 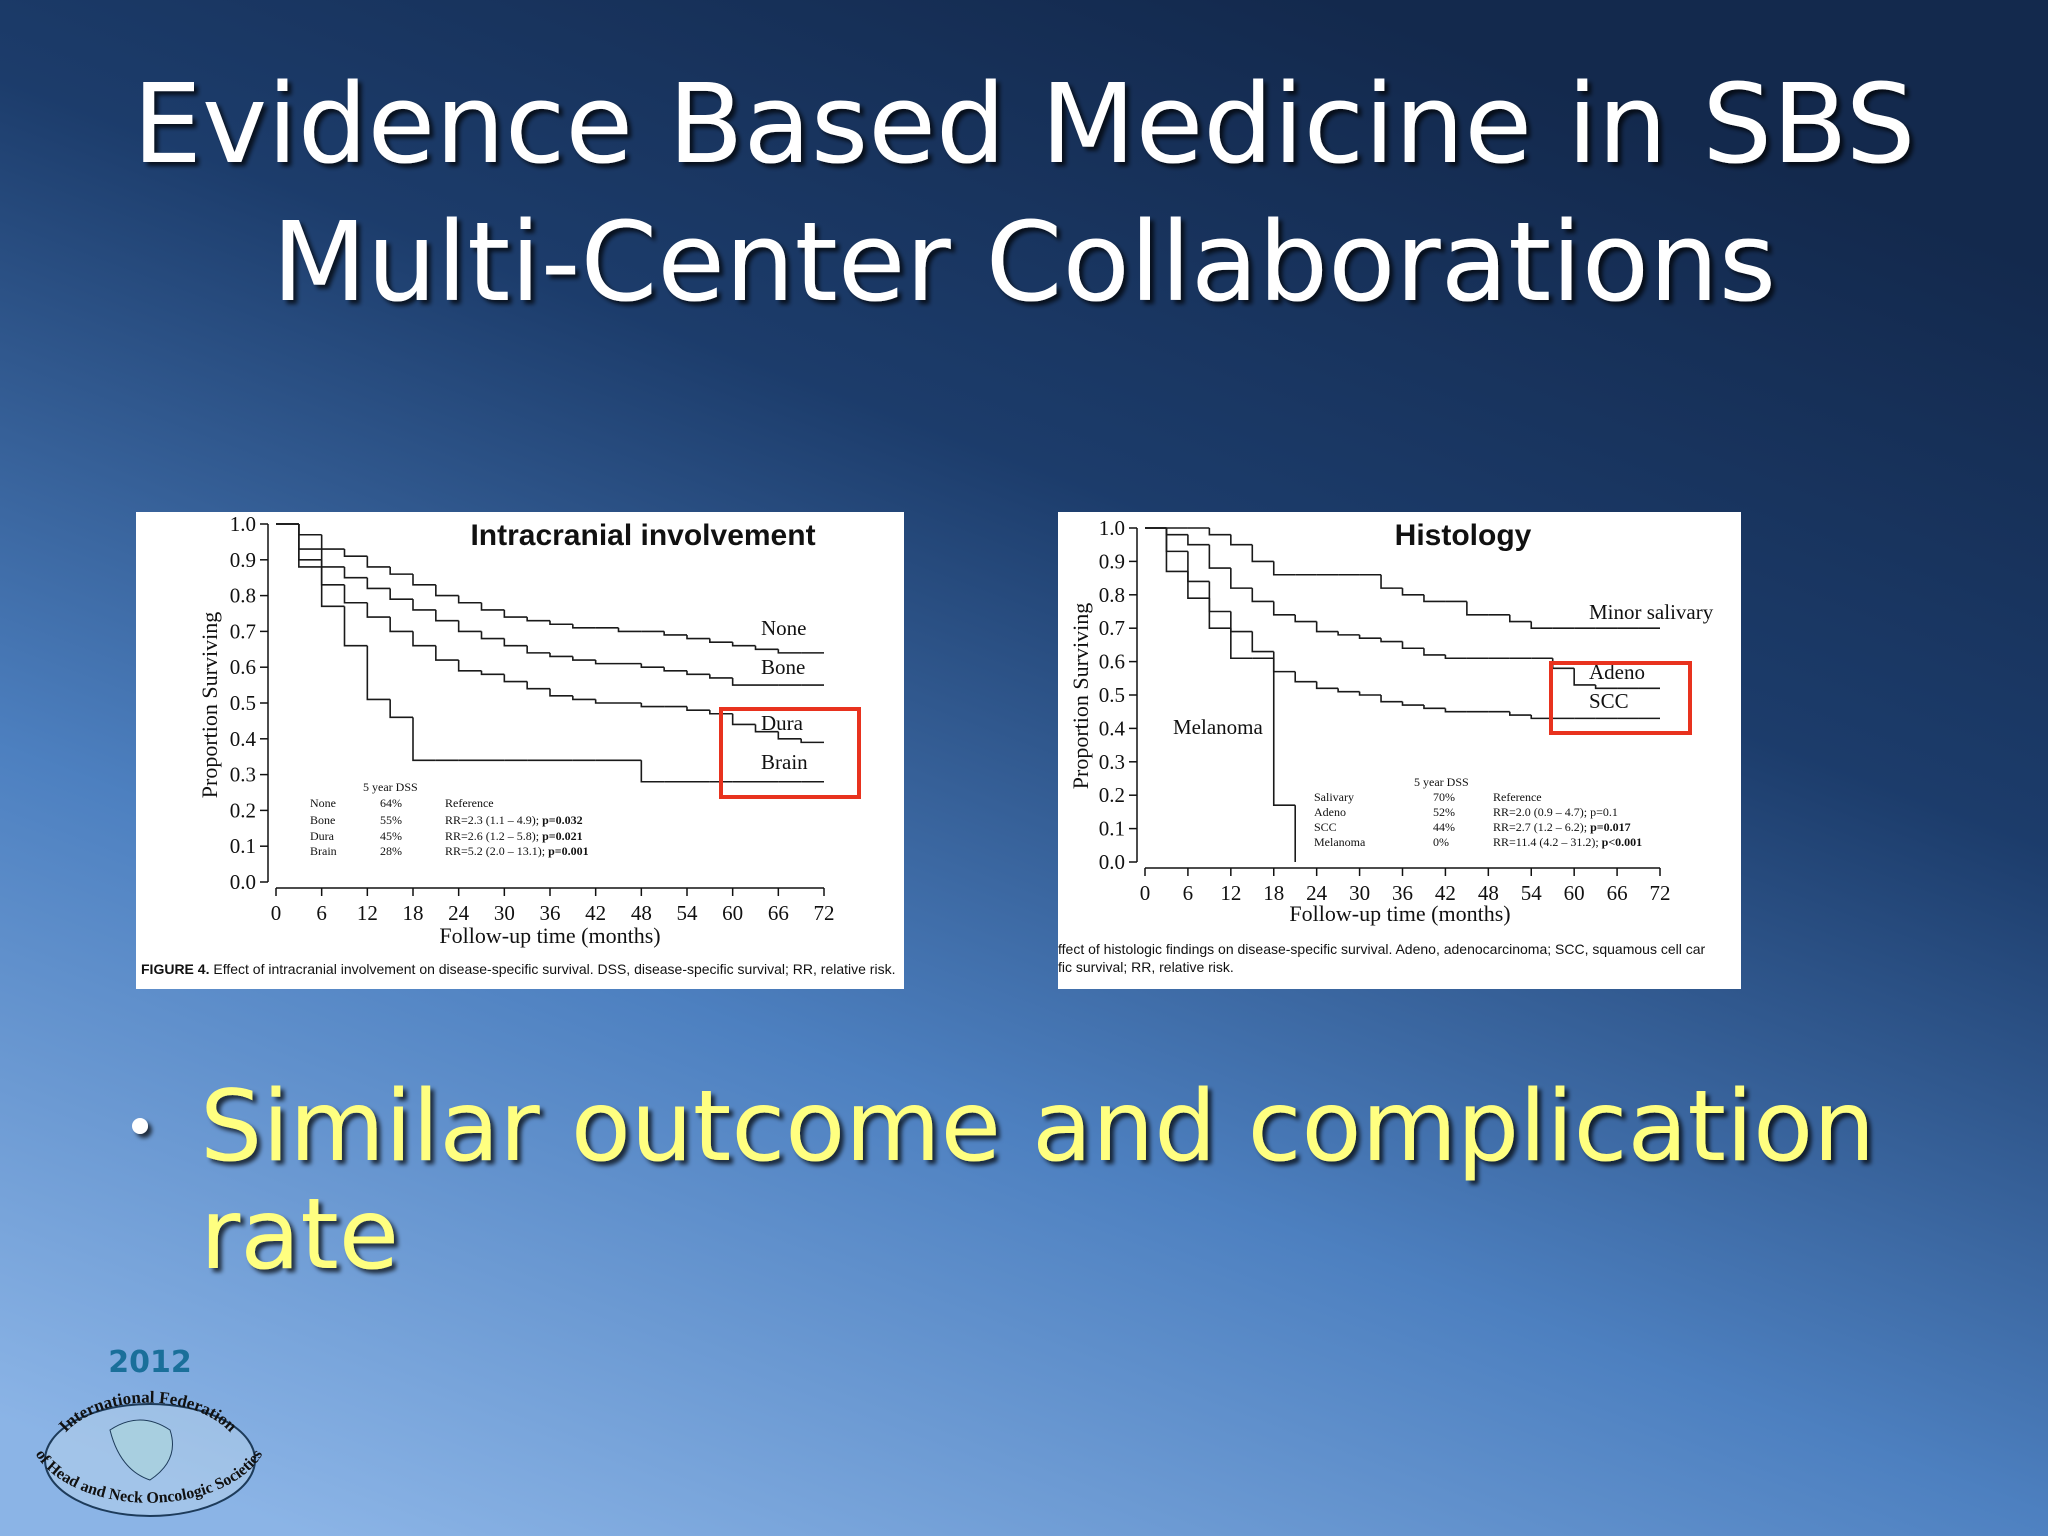 I want to click on y-tick-label: 0.4, so click(x=243, y=739).